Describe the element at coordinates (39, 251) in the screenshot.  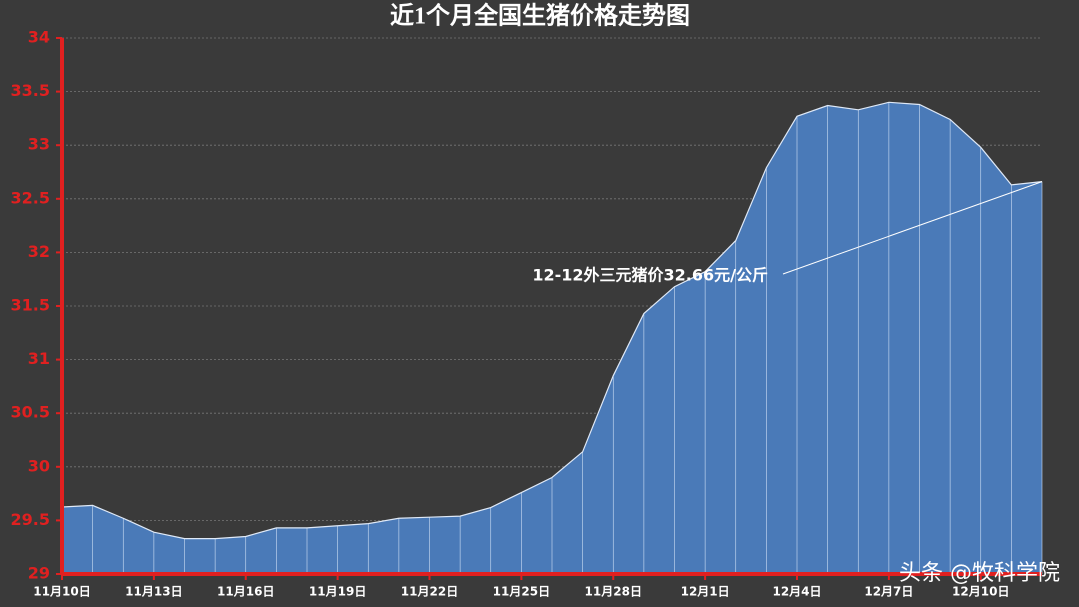
I see `y-tick-label: 32` at that location.